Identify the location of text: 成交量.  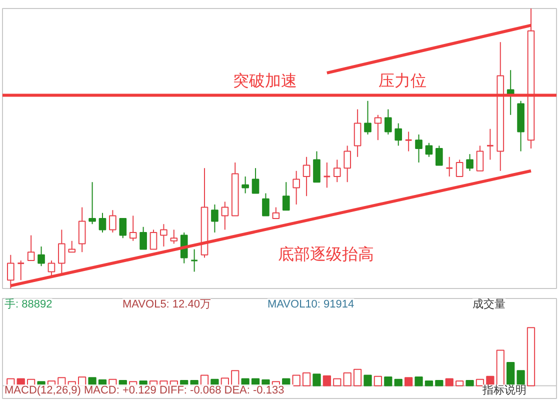
(489, 304).